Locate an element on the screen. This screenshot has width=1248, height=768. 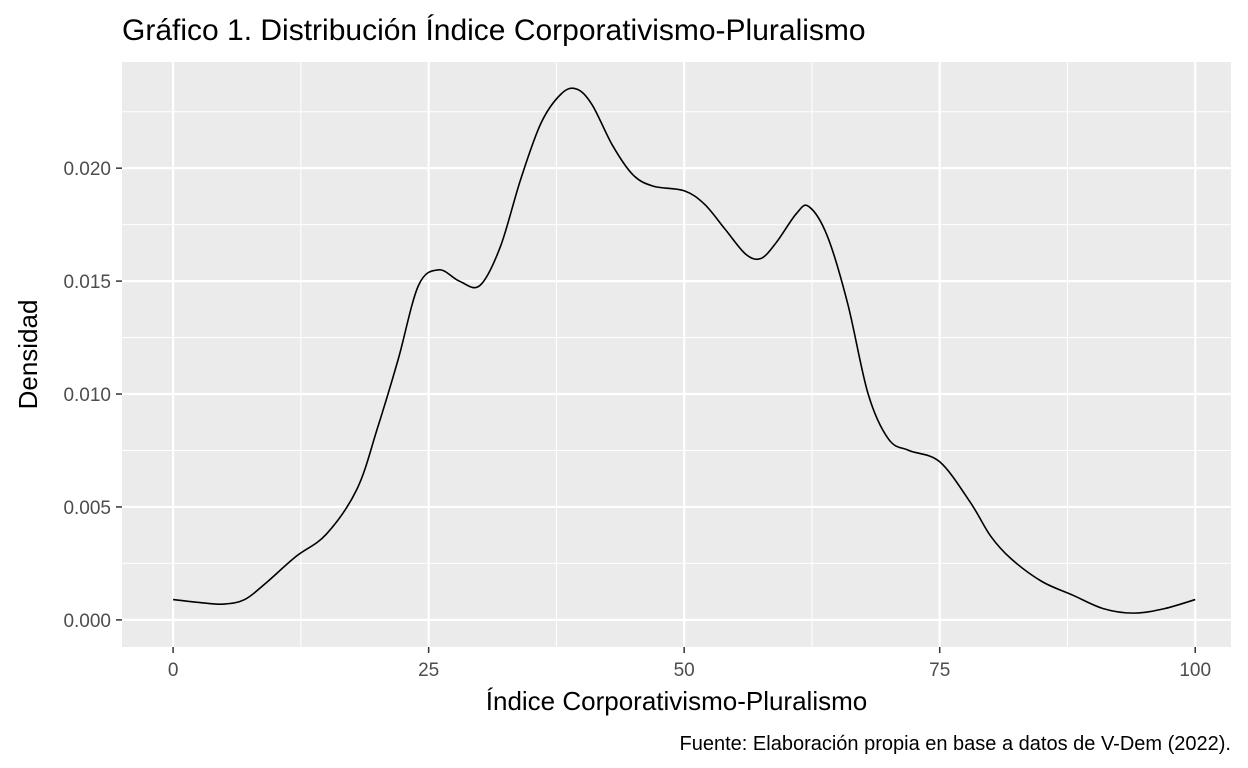
y-tick-label: 0.010 is located at coordinates (87, 395).